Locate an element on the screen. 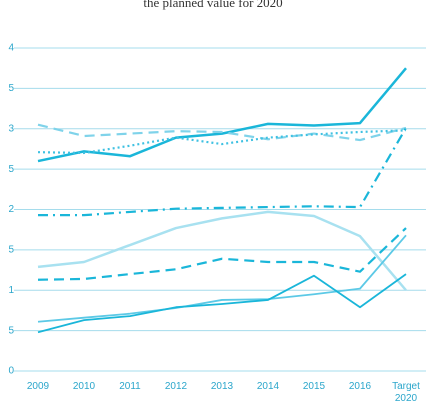 This screenshot has height=420, width=426. x-tick-label: 2009 is located at coordinates (38, 386).